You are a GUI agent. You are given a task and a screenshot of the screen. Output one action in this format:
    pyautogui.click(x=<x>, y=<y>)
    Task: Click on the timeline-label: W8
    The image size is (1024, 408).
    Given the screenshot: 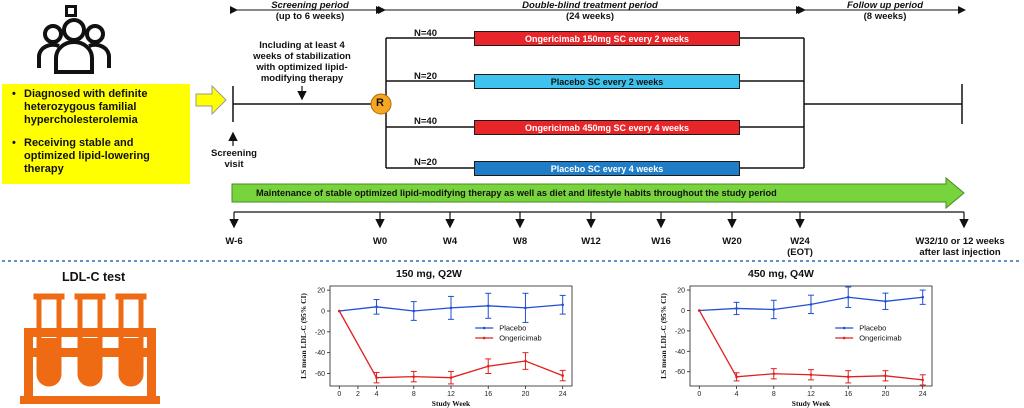 What is the action you would take?
    pyautogui.click(x=520, y=241)
    